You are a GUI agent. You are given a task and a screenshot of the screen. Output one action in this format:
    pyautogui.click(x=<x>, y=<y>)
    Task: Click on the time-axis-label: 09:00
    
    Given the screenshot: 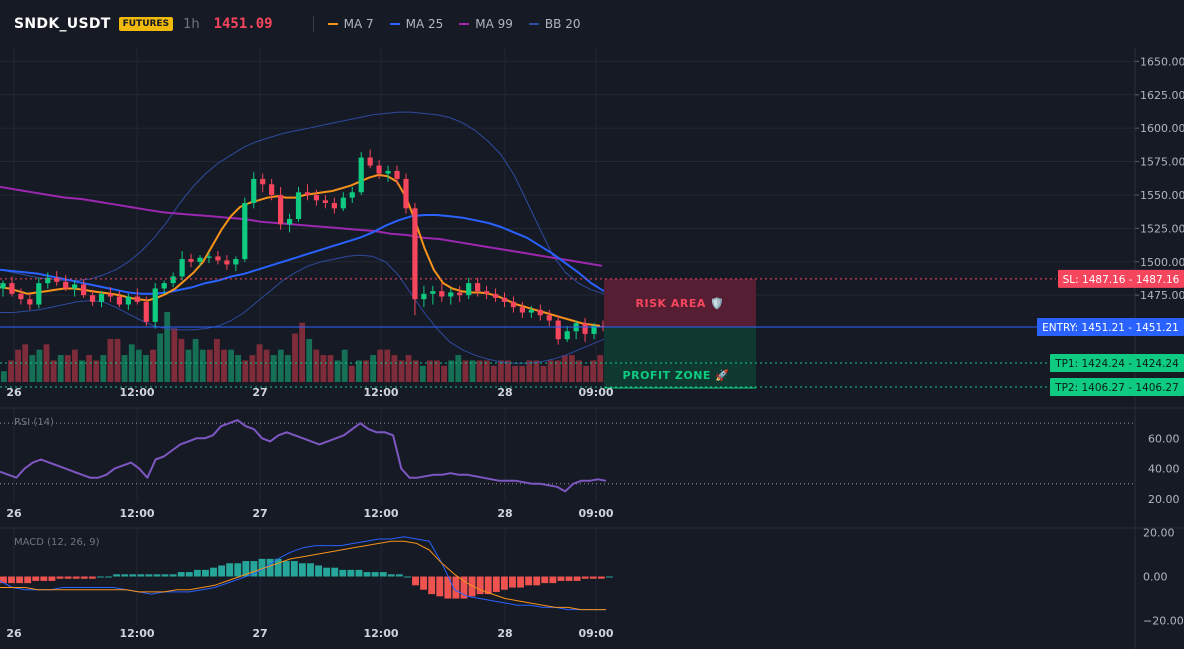 What is the action you would take?
    pyautogui.click(x=595, y=392)
    